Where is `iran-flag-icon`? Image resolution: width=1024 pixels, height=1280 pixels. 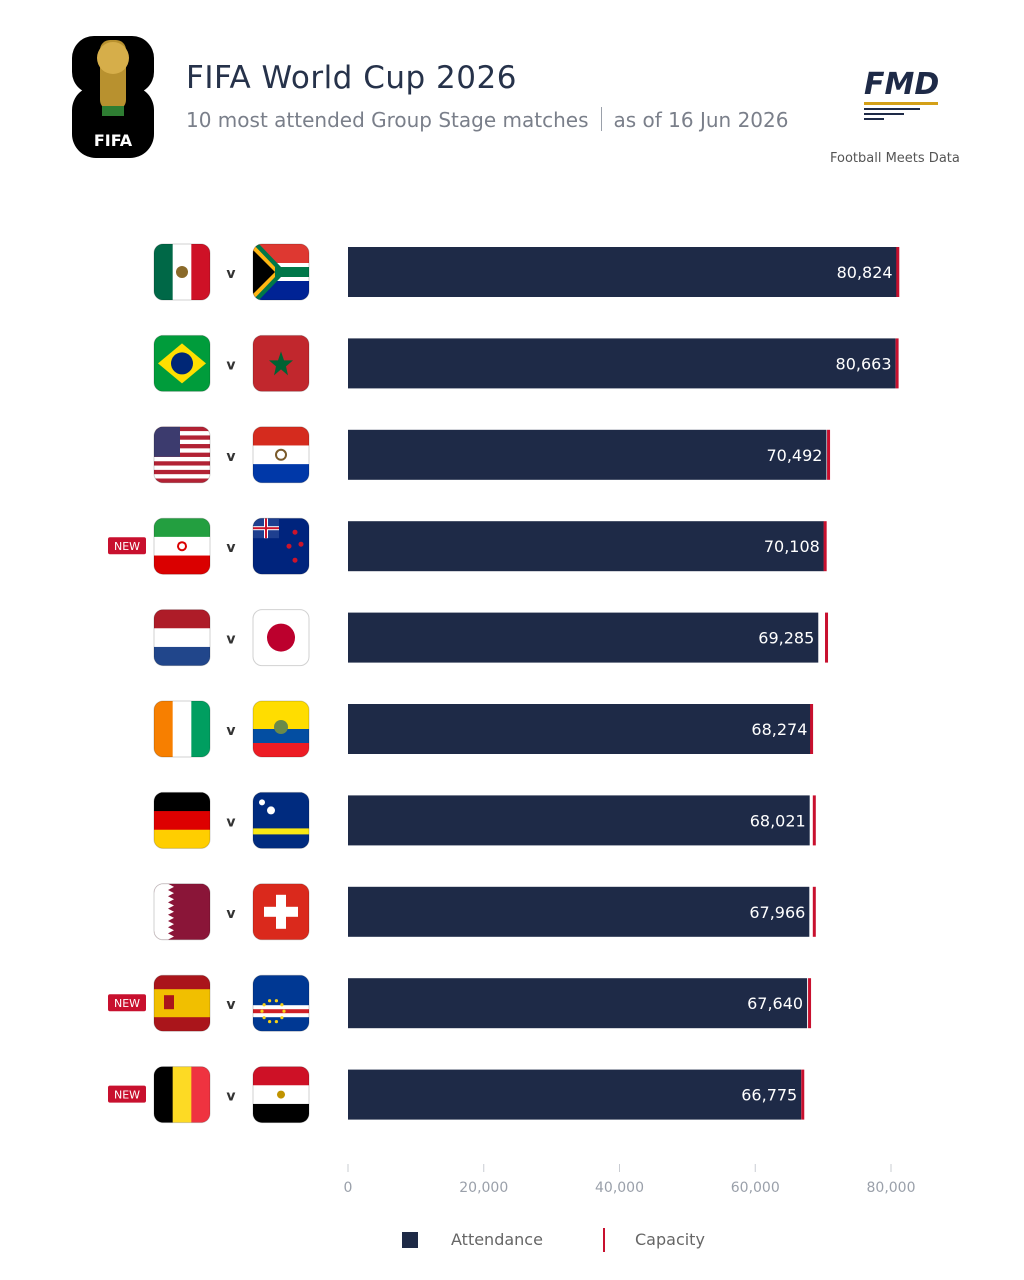
iran-flag-icon is located at coordinates (182, 546).